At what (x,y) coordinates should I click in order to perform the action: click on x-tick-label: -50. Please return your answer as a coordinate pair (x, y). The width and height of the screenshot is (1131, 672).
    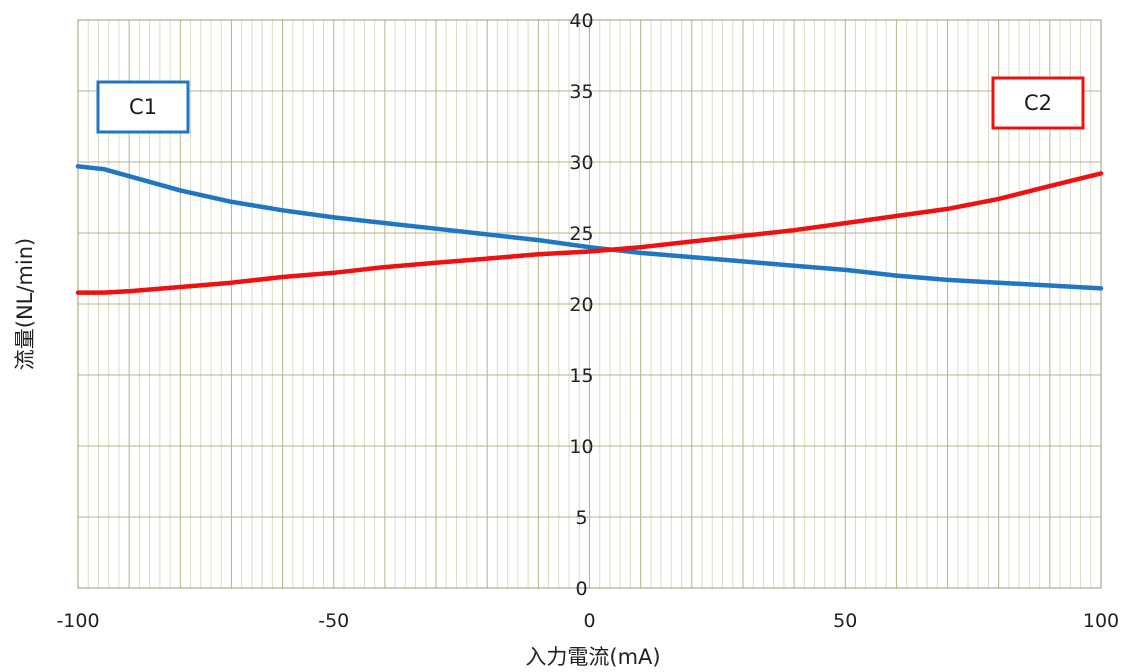
    Looking at the image, I should click on (333, 621).